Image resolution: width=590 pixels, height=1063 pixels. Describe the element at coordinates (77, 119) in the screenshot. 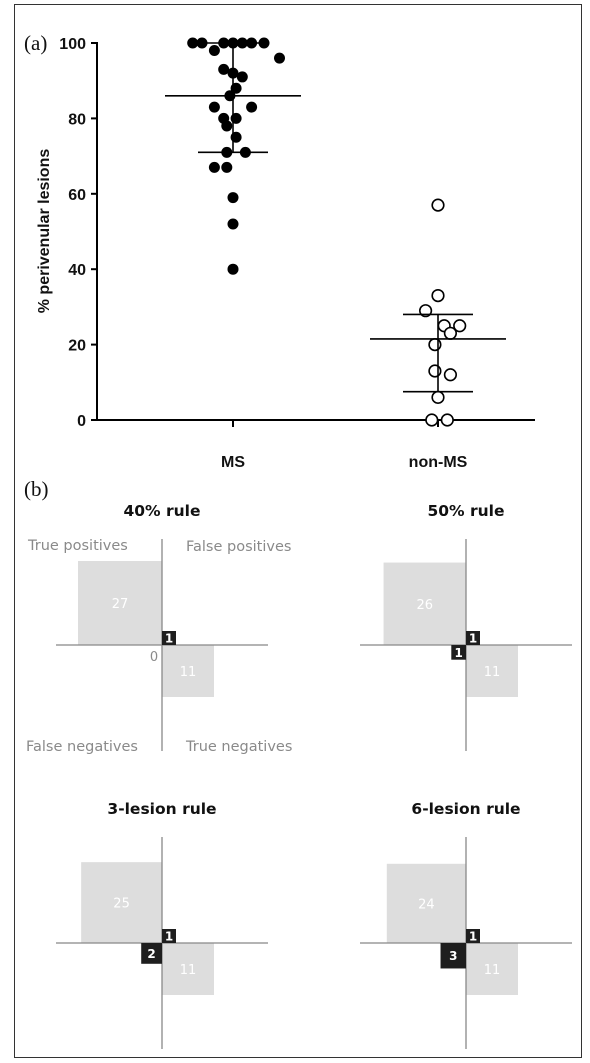

I see `y-tick-label: 80` at that location.